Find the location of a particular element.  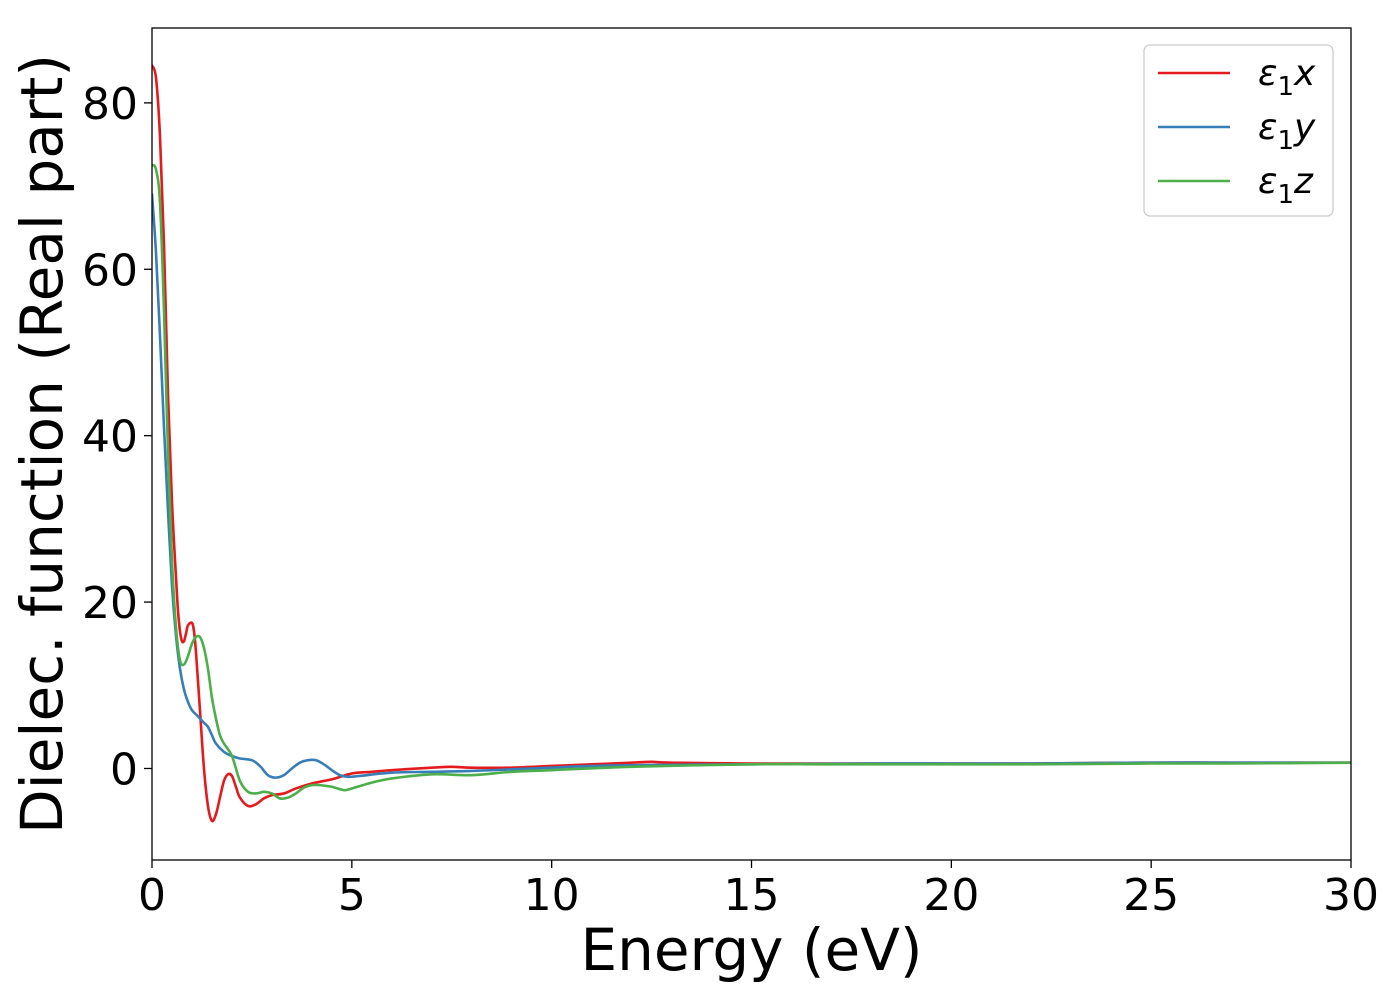

y-tick-label: 40 is located at coordinates (110, 437).